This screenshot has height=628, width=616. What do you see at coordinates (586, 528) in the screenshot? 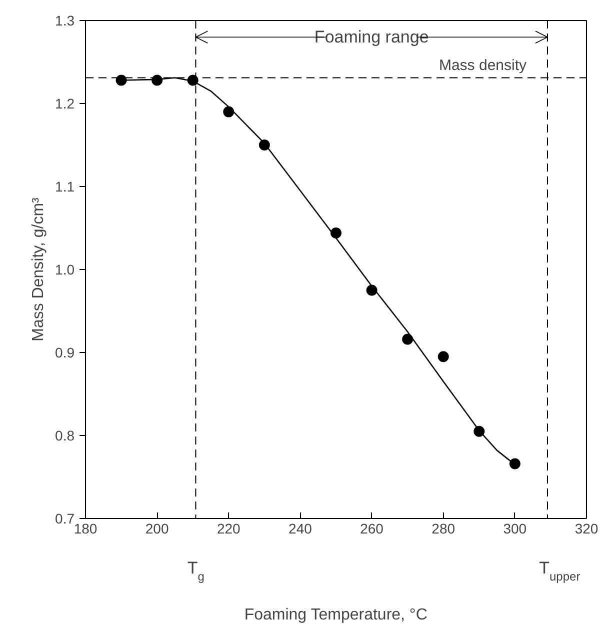
I see `x-tick-label: 320` at bounding box center [586, 528].